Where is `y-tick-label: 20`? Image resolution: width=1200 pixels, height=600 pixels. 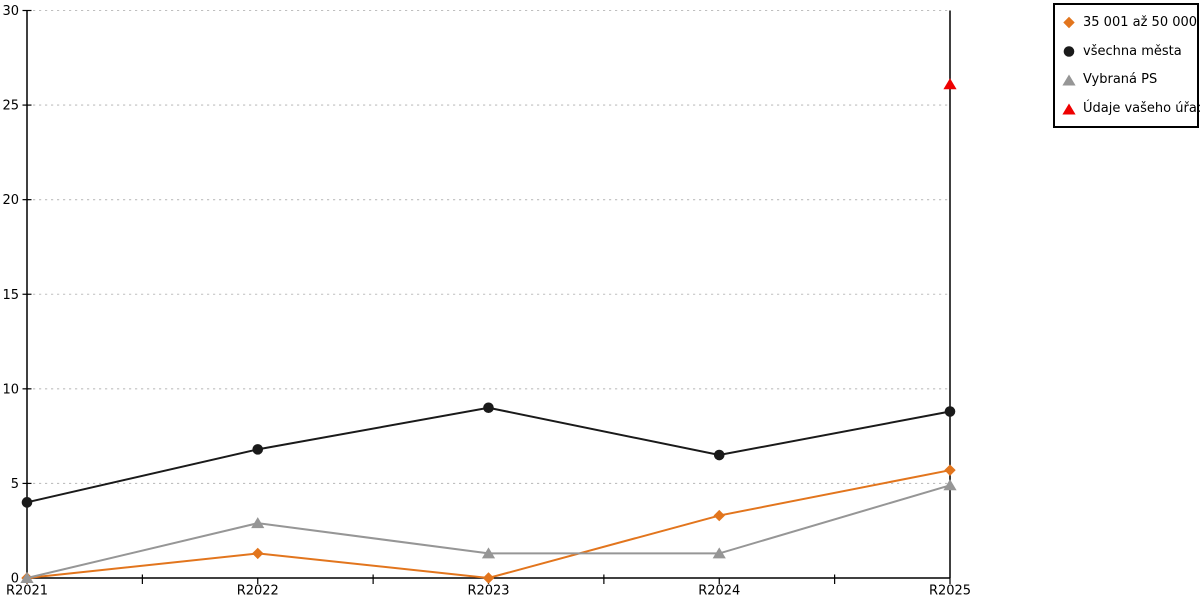
y-tick-label: 20 is located at coordinates (10, 200).